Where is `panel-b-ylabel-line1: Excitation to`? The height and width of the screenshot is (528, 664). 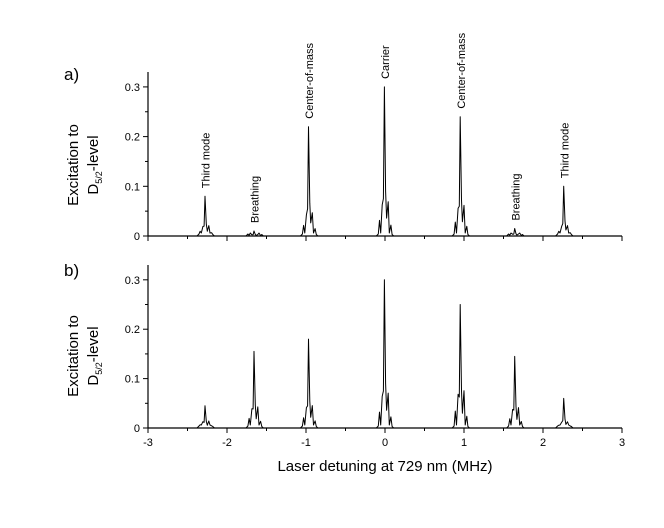 panel-b-ylabel-line1: Excitation to is located at coordinates (73, 356).